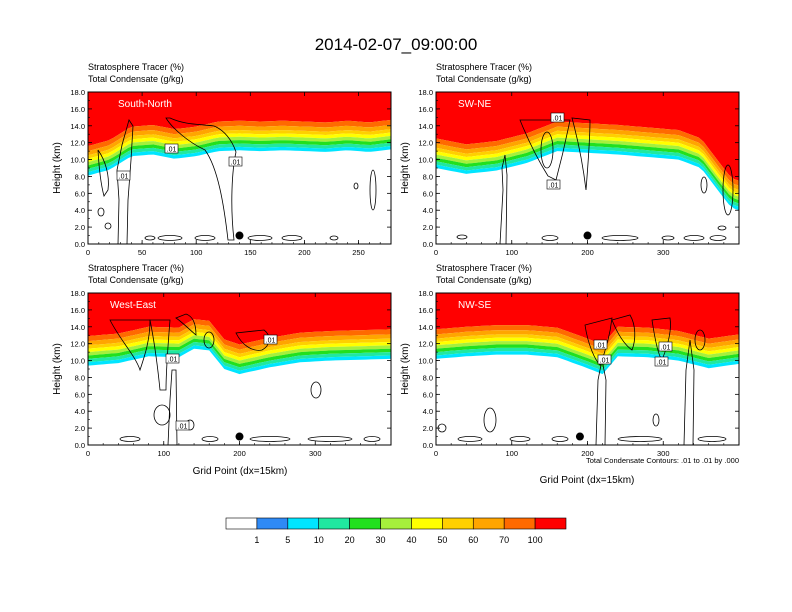  Describe the element at coordinates (535, 540) in the screenshot. I see `colorbar-label: 100` at that location.